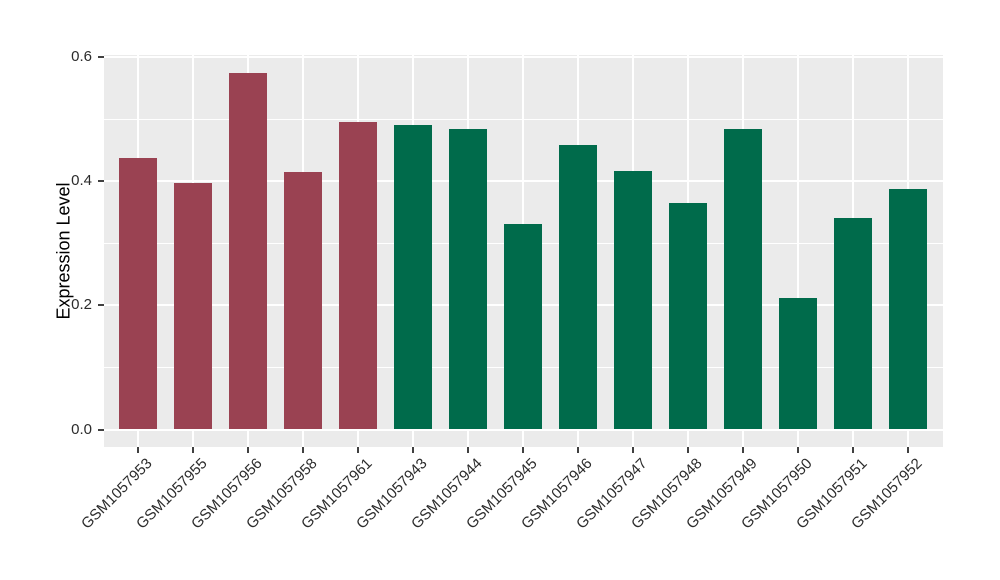 This screenshot has height=580, width=1000. What do you see at coordinates (81, 305) in the screenshot?
I see `y-tick-label: 0.2` at bounding box center [81, 305].